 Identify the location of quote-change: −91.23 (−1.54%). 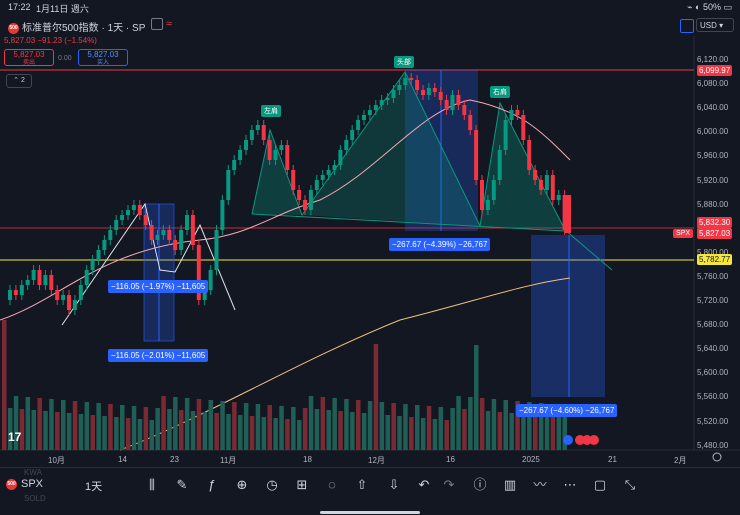
(67, 40).